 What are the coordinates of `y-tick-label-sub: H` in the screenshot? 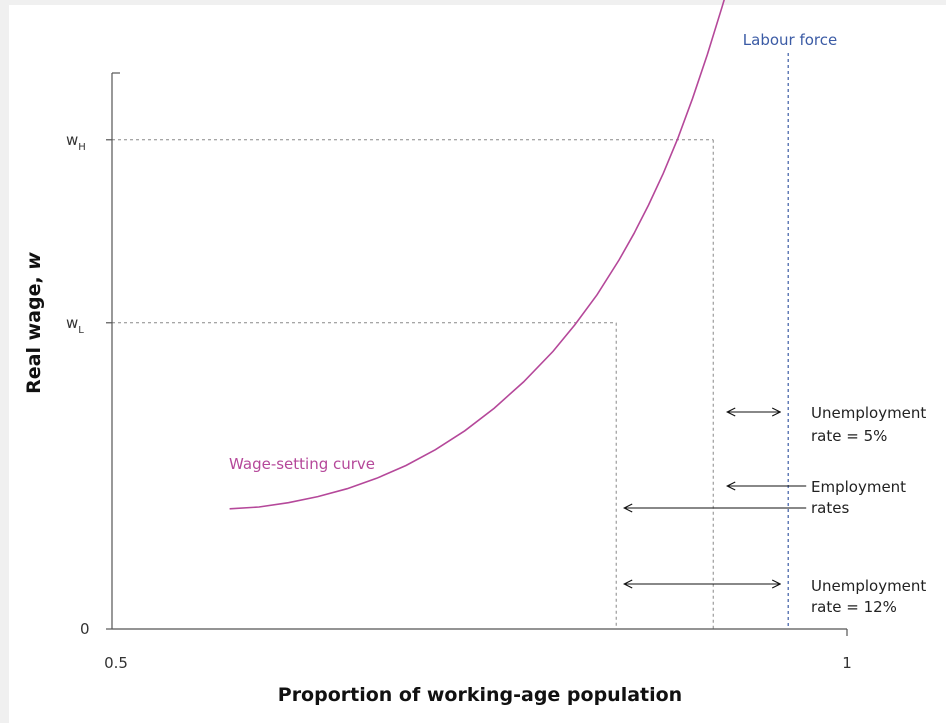 It's located at (82, 147).